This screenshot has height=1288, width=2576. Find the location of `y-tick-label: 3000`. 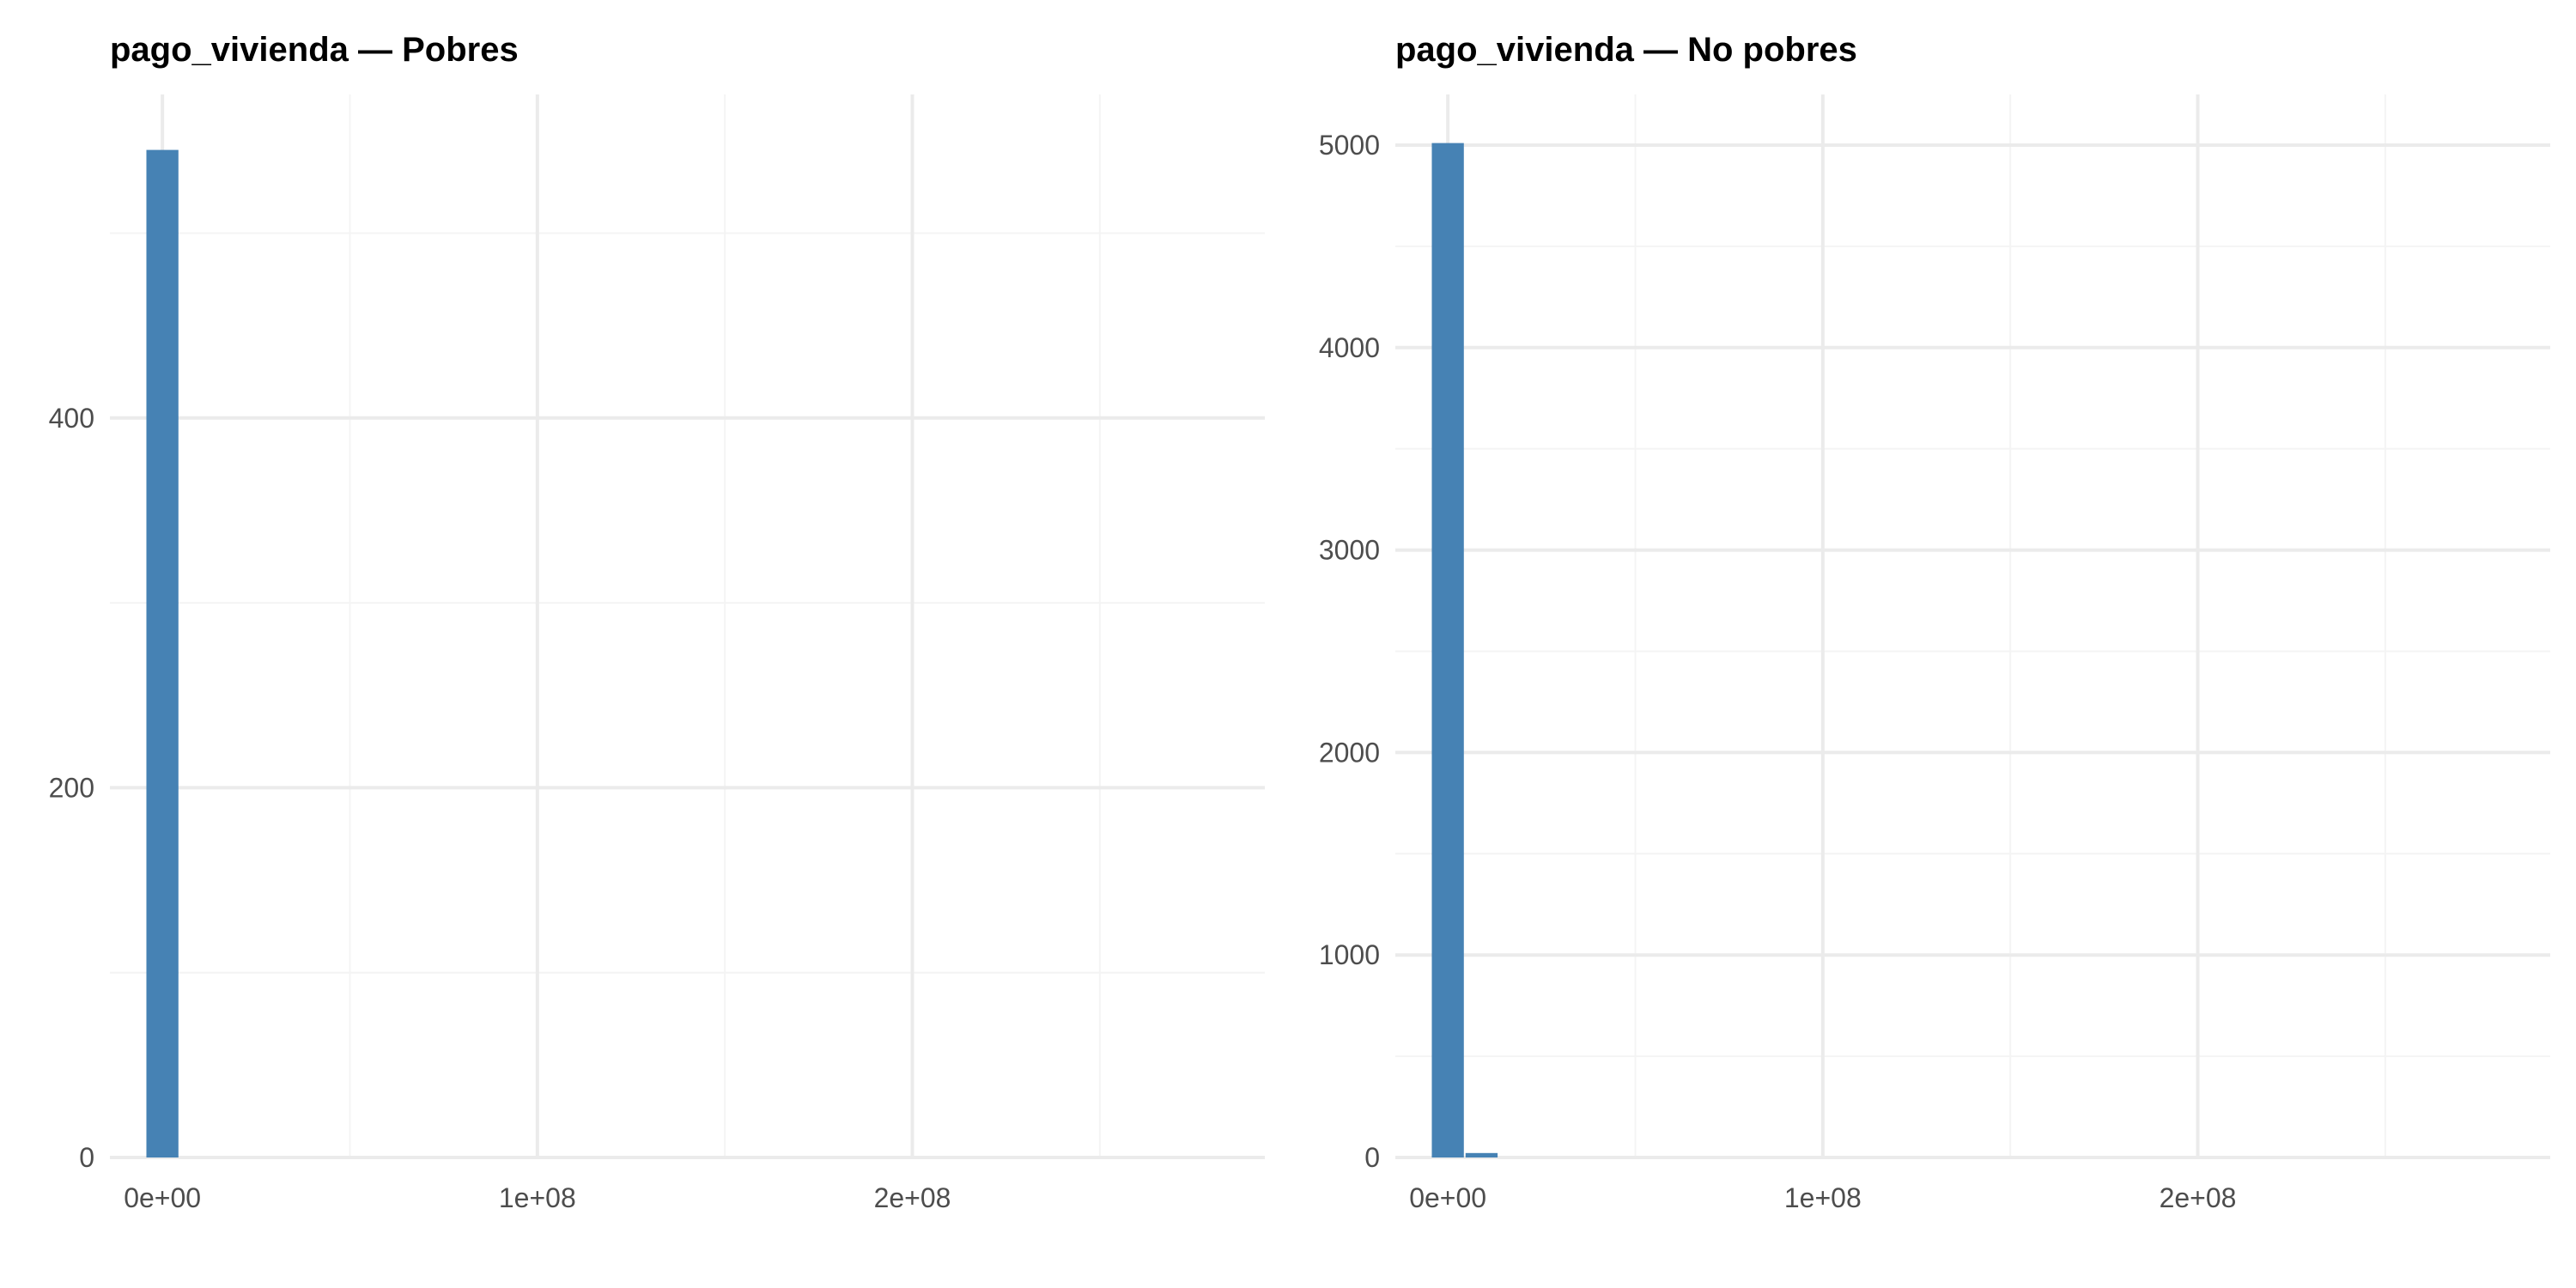

y-tick-label: 3000 is located at coordinates (1349, 550).